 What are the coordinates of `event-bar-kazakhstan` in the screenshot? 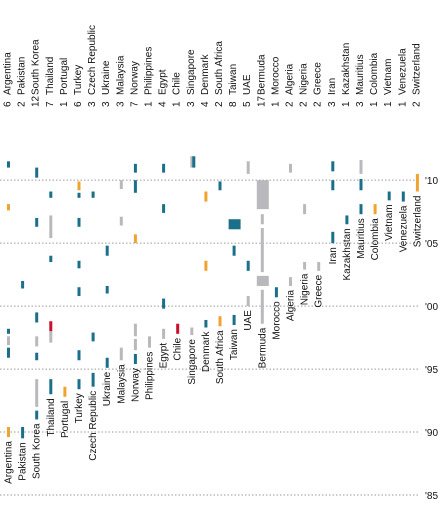 It's located at (347, 220).